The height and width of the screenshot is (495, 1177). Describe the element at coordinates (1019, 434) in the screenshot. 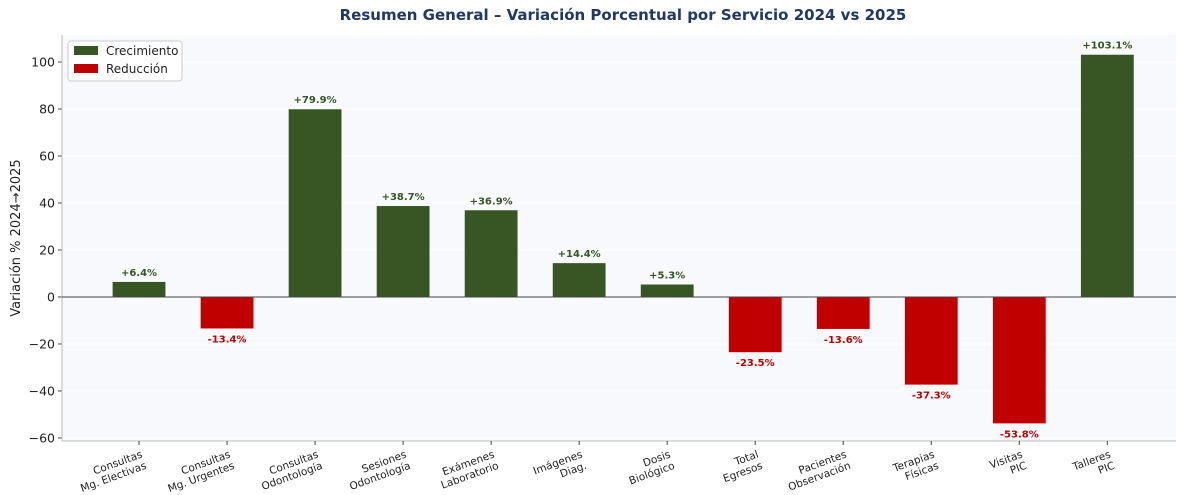

I see `value-label: -53.8%` at that location.